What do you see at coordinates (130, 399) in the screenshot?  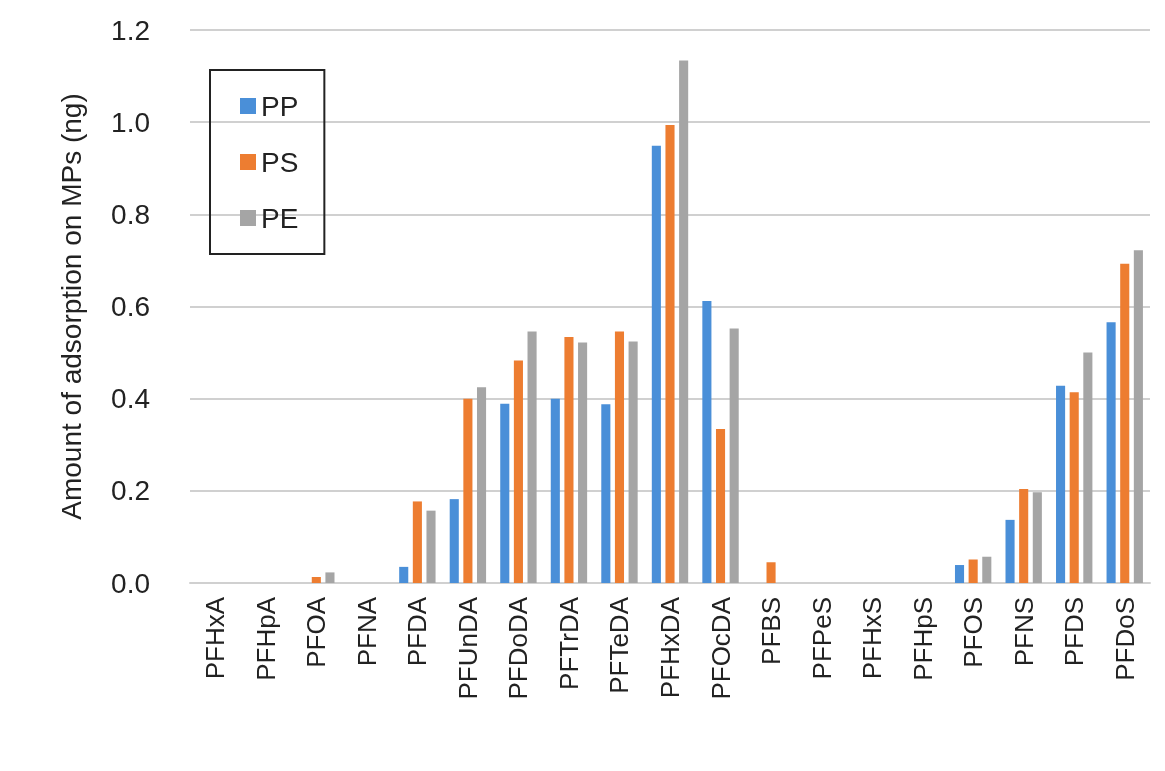 I see `y-tick-label: 0.4` at bounding box center [130, 399].